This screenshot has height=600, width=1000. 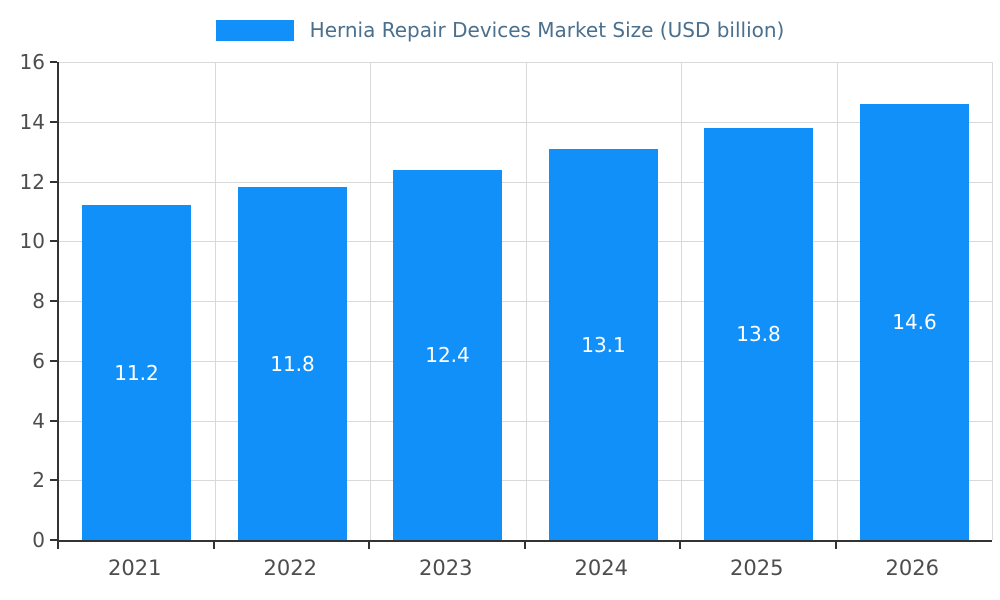 I want to click on bar-value-label: 13.1, so click(x=603, y=344).